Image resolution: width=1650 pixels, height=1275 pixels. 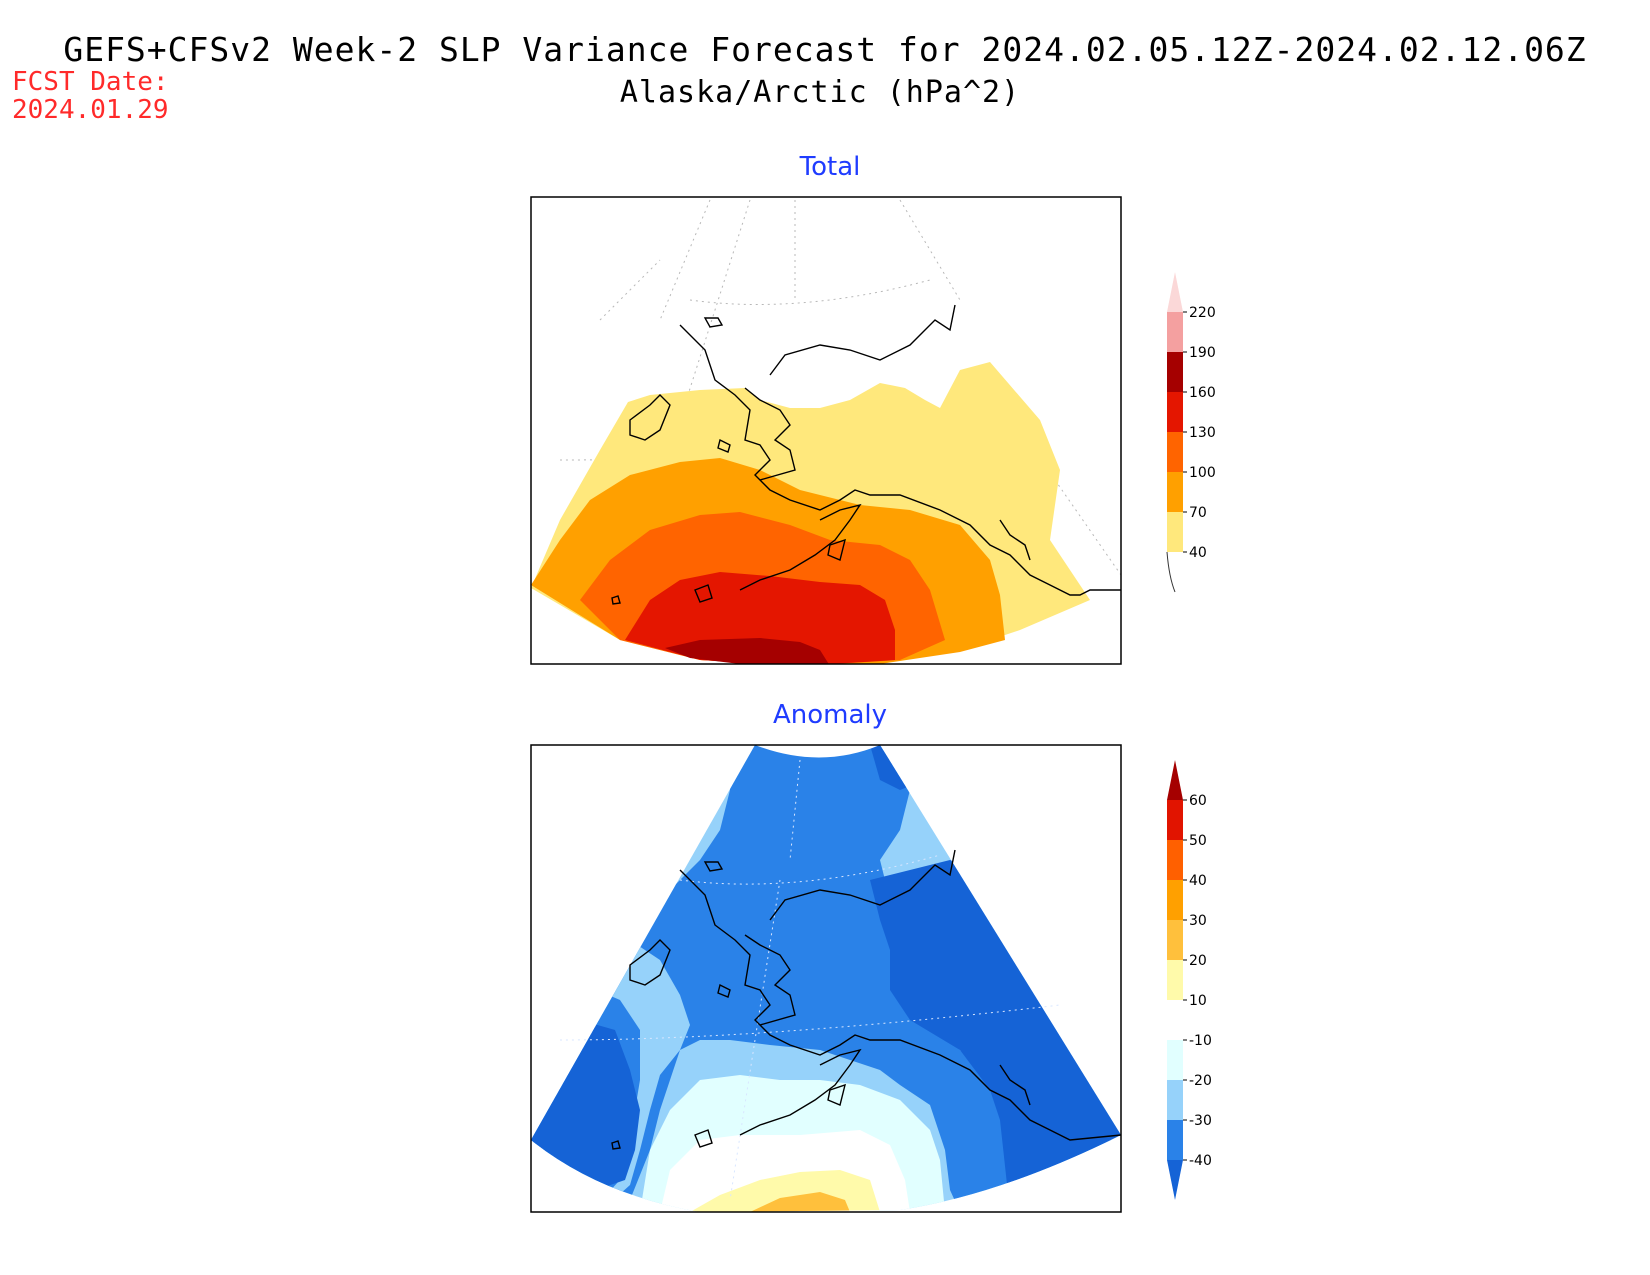 I want to click on total-colorbar: 40 70 100 130 160 190 220, so click(x=1191, y=432).